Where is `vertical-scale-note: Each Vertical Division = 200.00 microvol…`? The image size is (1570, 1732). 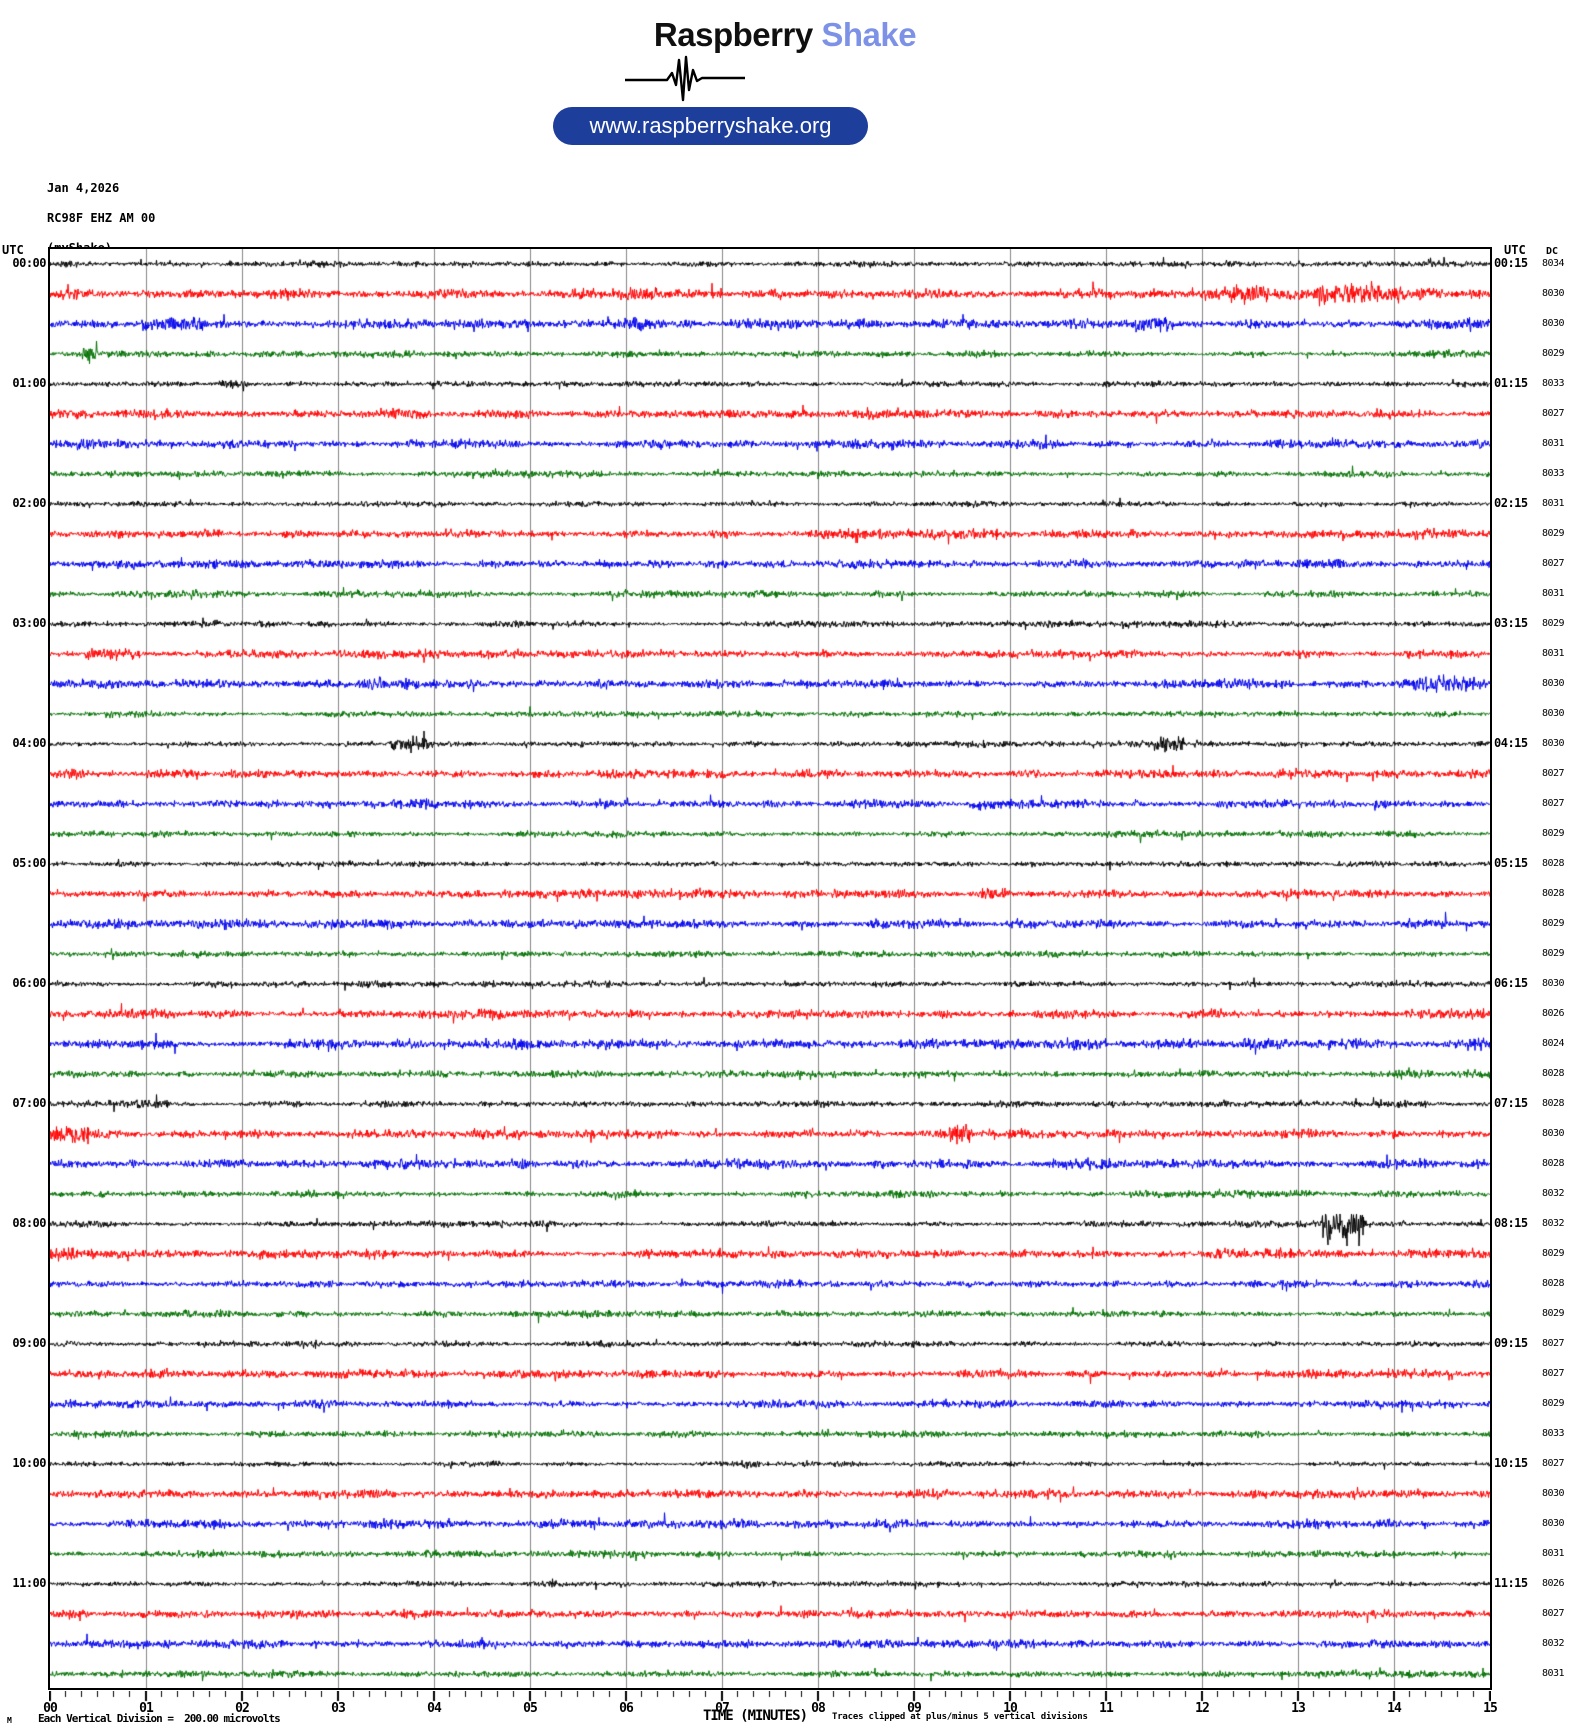
vertical-scale-note: Each Vertical Division = 200.00 microvol… is located at coordinates (159, 1718).